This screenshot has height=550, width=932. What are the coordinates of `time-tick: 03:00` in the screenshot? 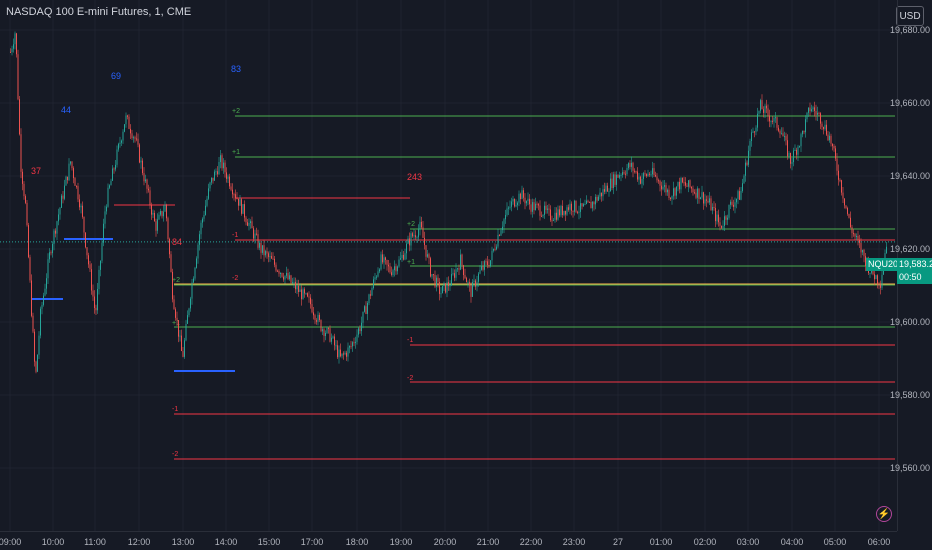 It's located at (748, 542).